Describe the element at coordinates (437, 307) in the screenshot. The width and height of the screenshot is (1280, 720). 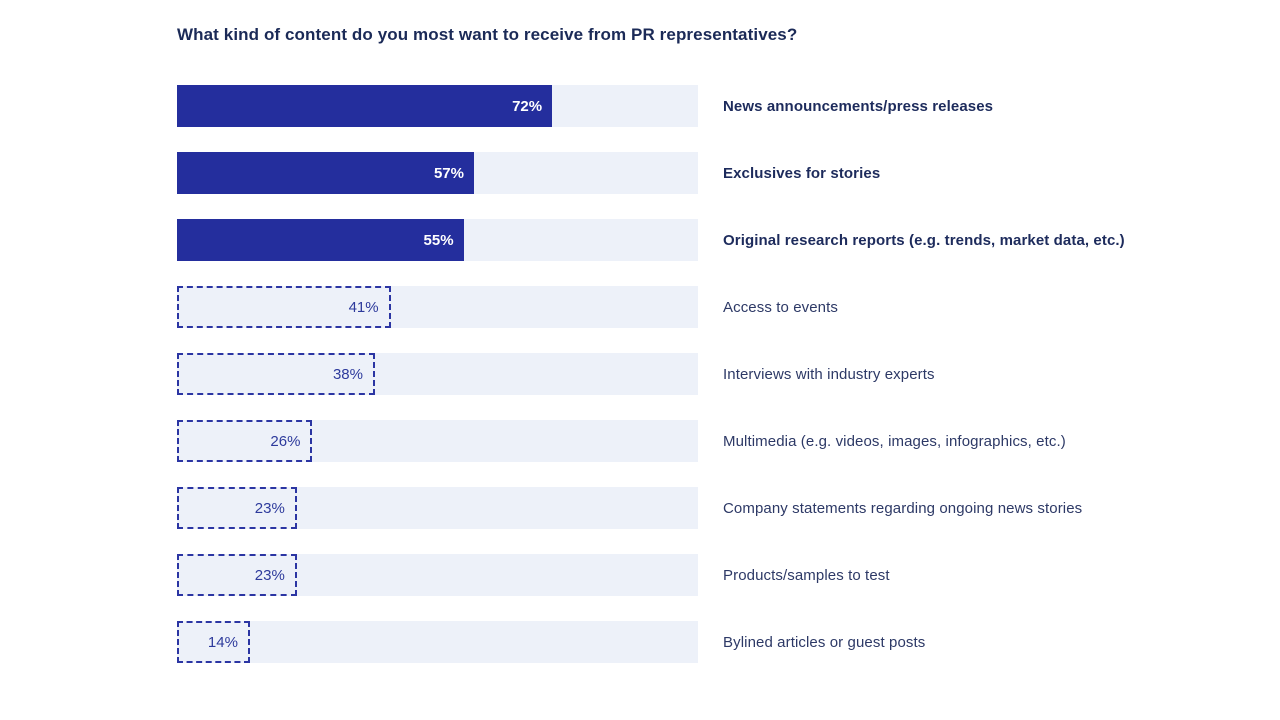
I see `bar-track: 41%` at that location.